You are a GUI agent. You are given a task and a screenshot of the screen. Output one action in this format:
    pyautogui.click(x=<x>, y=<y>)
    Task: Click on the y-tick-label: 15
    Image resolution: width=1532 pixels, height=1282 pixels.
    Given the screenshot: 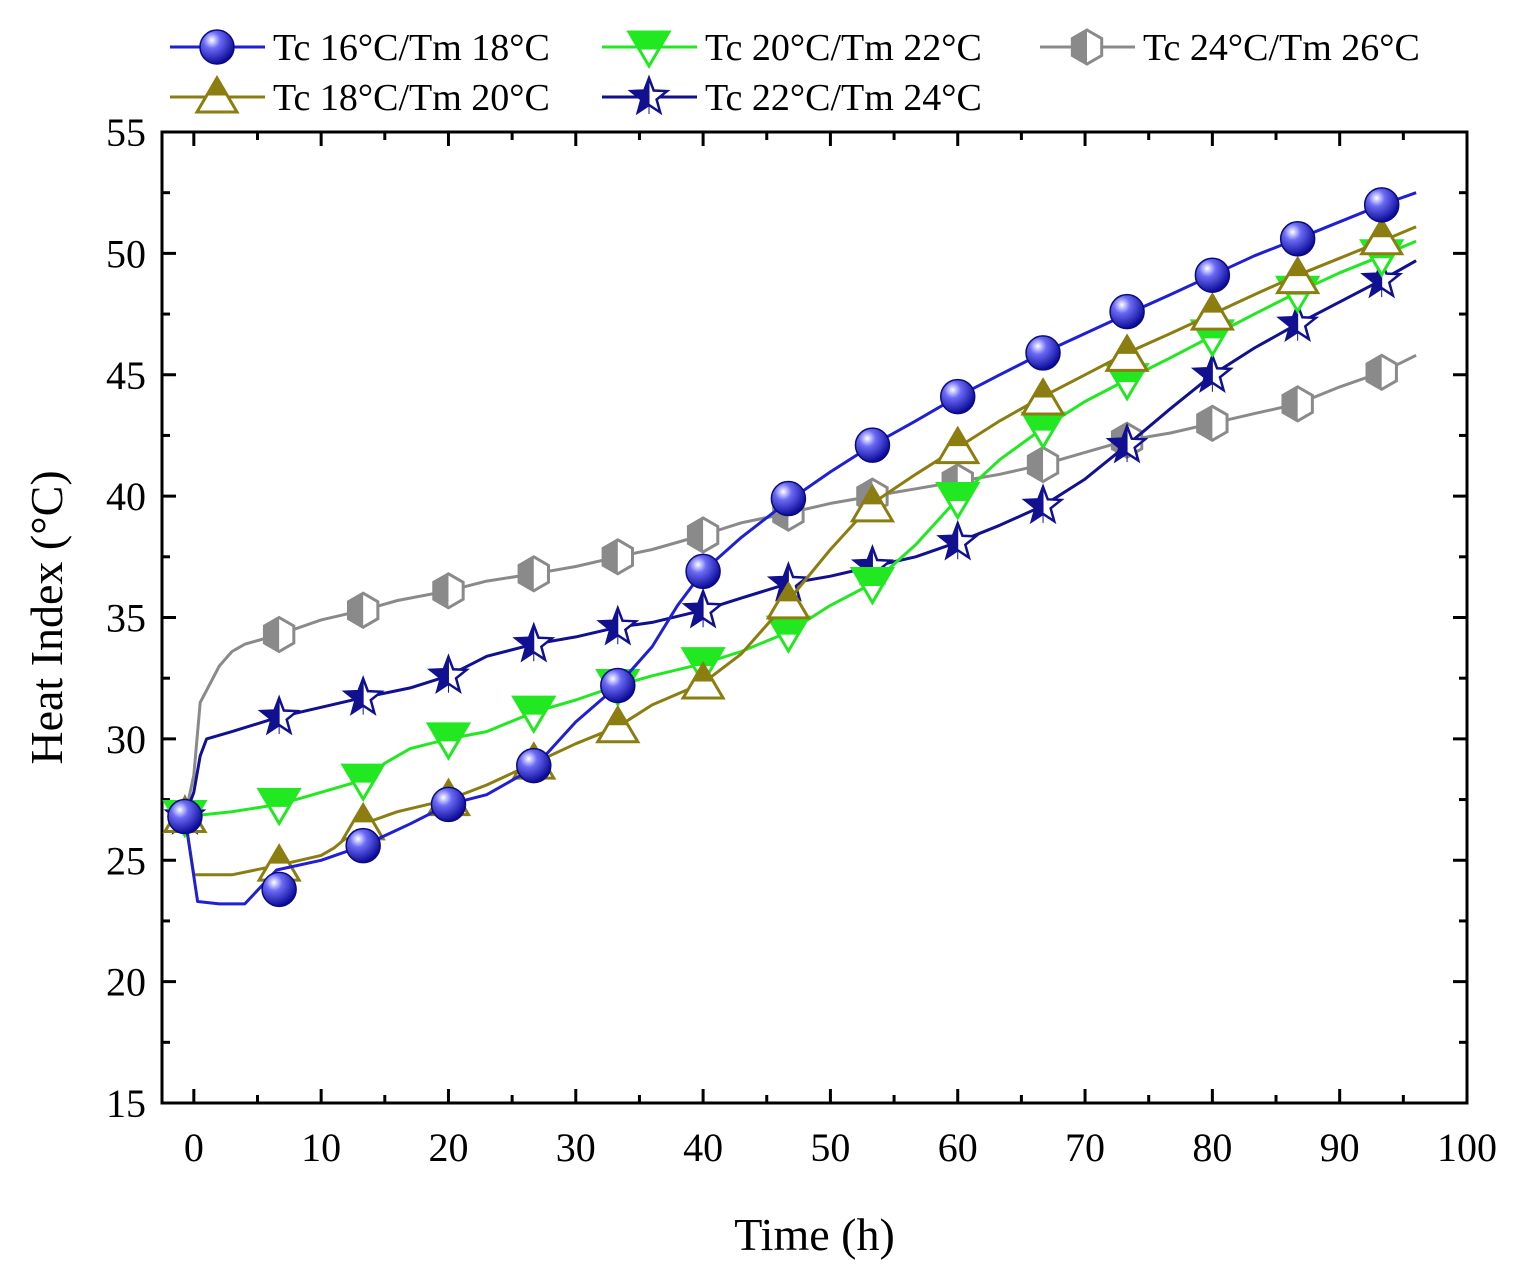 What is the action you would take?
    pyautogui.click(x=126, y=1103)
    